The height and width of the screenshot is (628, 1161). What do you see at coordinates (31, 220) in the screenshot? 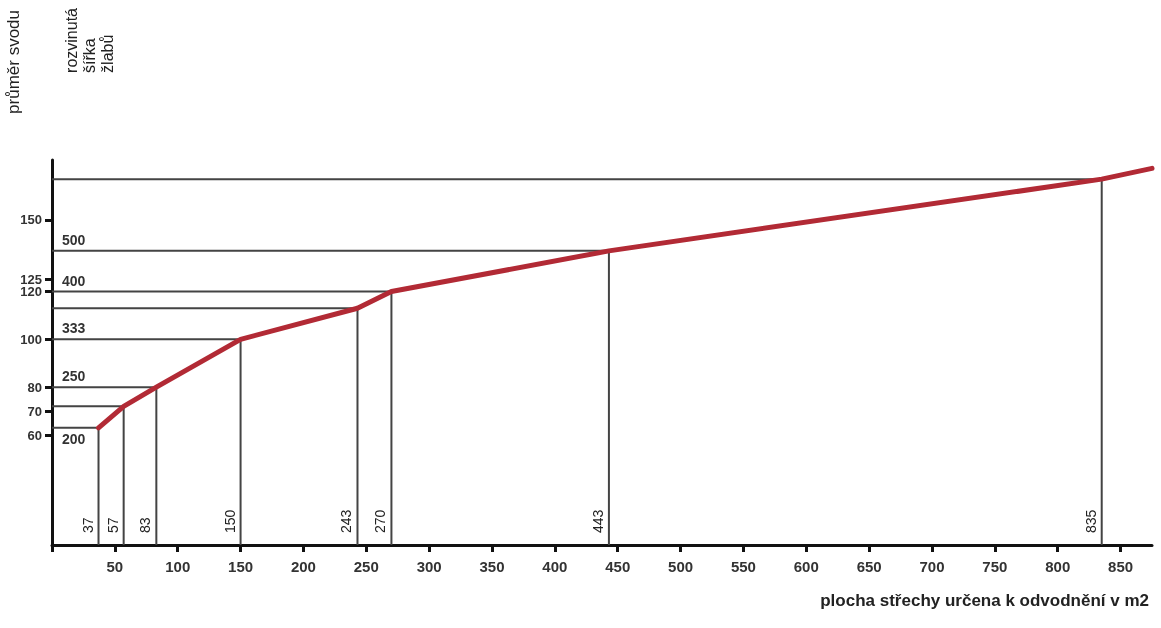
I see `y-tick-label: 150` at bounding box center [31, 220].